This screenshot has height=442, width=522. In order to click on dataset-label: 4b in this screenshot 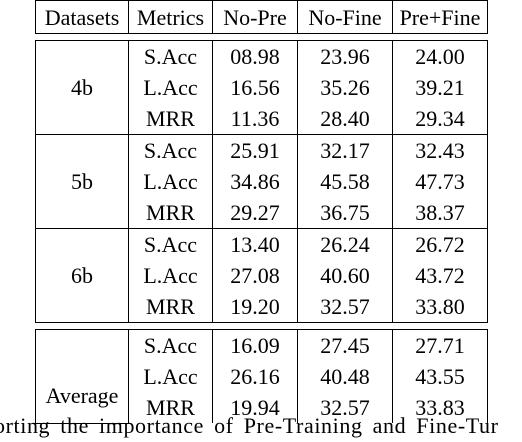, I will do `click(82, 87)`.